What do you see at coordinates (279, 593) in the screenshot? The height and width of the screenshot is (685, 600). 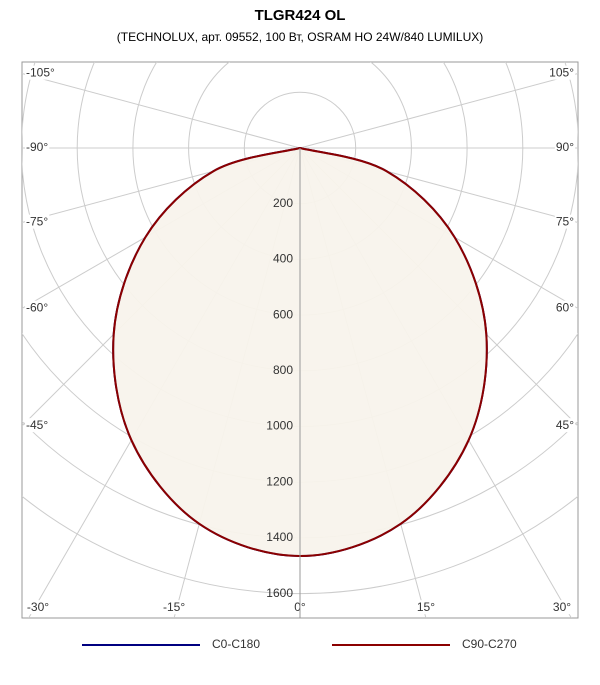 I see `r-tick-label: 1600` at bounding box center [279, 593].